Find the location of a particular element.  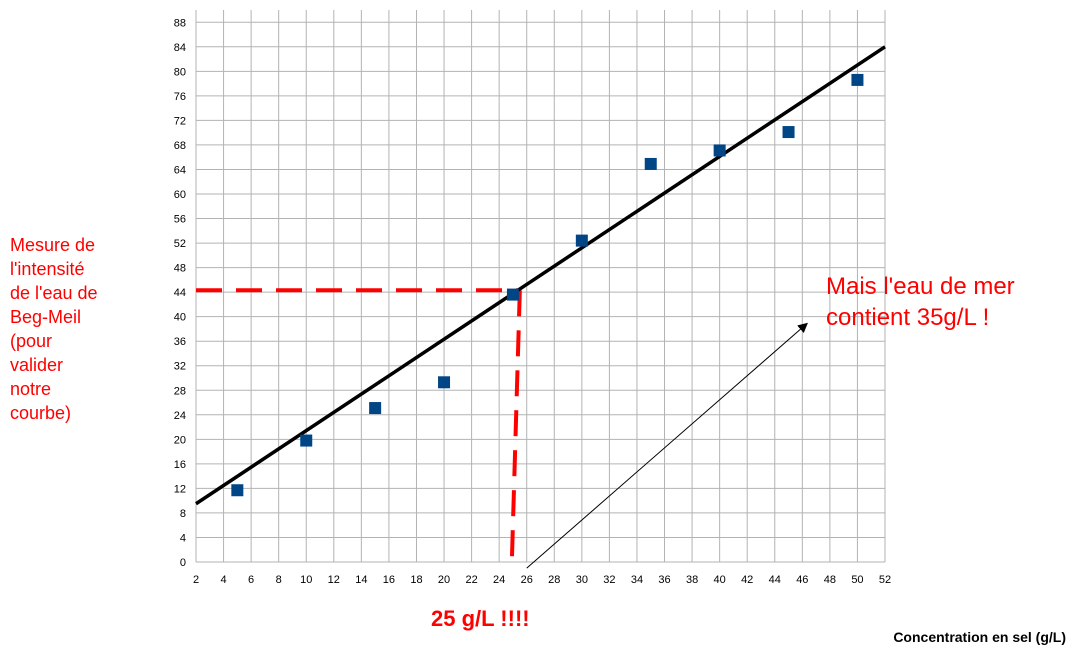

annotation-line: contient 35g/L ! is located at coordinates (907, 317).